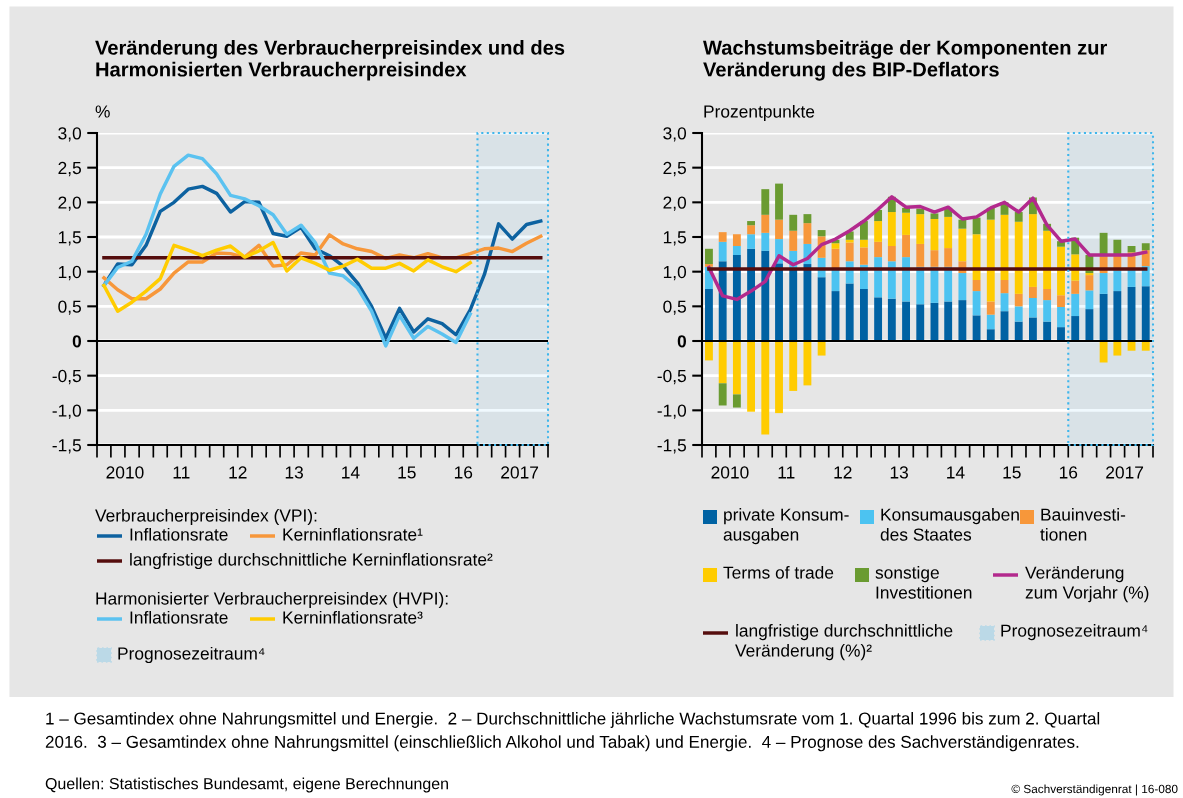 Image resolution: width=1183 pixels, height=798 pixels. I want to click on chart-title: Veränderung des Verbraucherpreisindex und des Harmonisierten Verbraucherpreisindex, so click(330, 60).